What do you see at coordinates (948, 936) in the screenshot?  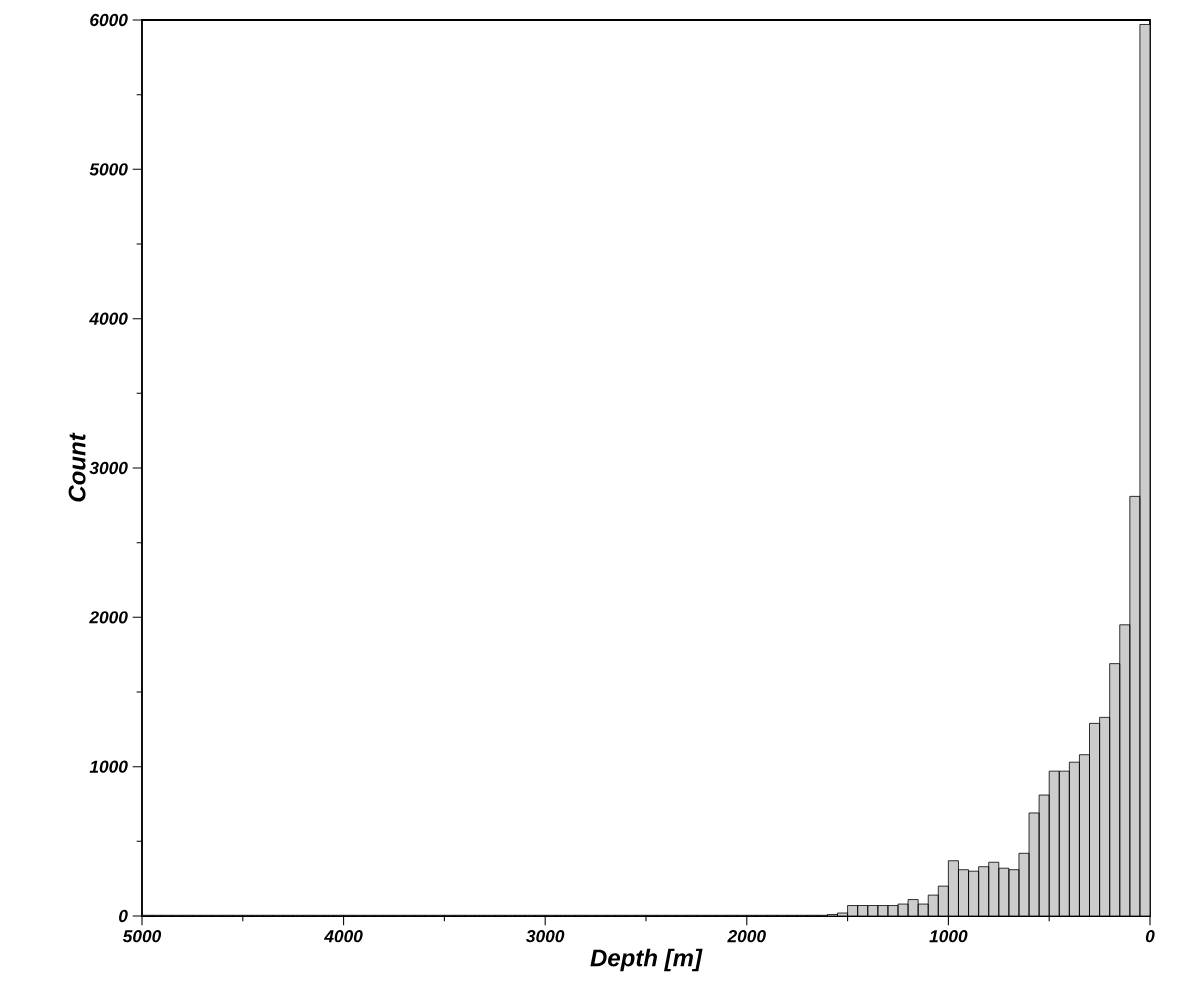 I see `x-tick-label: 1000` at bounding box center [948, 936].